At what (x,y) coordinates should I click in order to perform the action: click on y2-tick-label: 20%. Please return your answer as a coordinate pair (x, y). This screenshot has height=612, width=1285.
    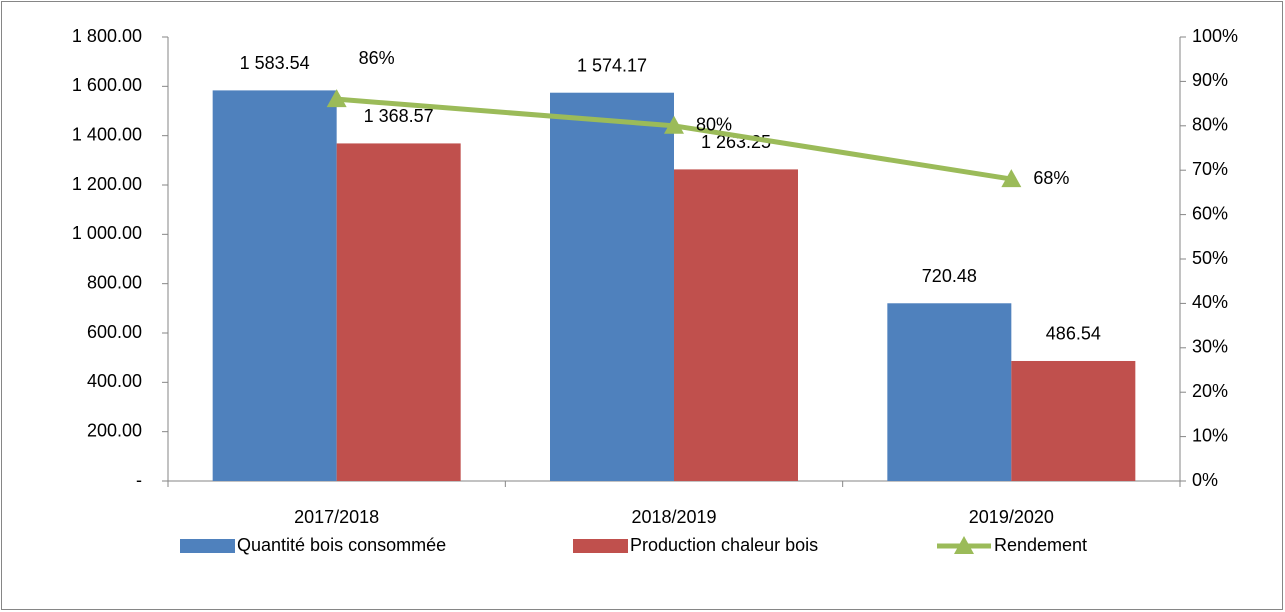
    Looking at the image, I should click on (1210, 391).